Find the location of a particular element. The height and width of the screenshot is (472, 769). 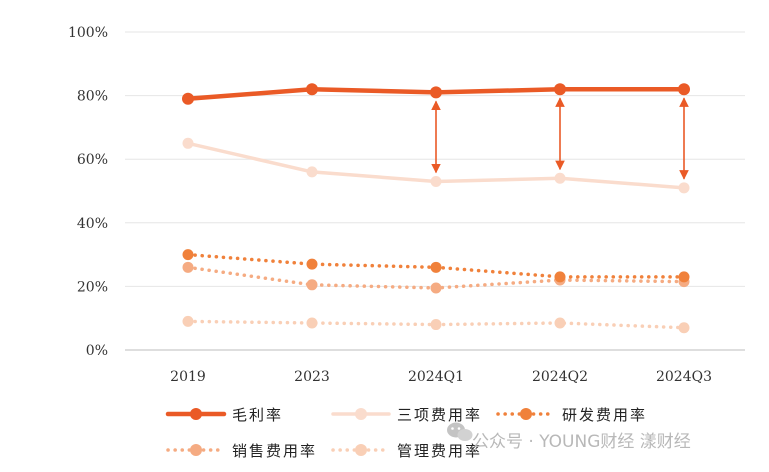

annotation-arrows is located at coordinates (560, 138).